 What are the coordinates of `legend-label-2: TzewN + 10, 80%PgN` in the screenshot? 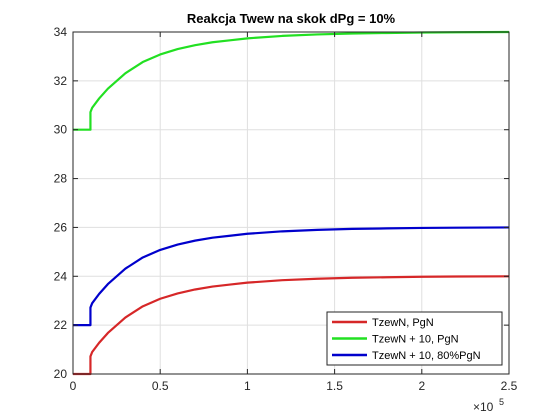 It's located at (426, 356).